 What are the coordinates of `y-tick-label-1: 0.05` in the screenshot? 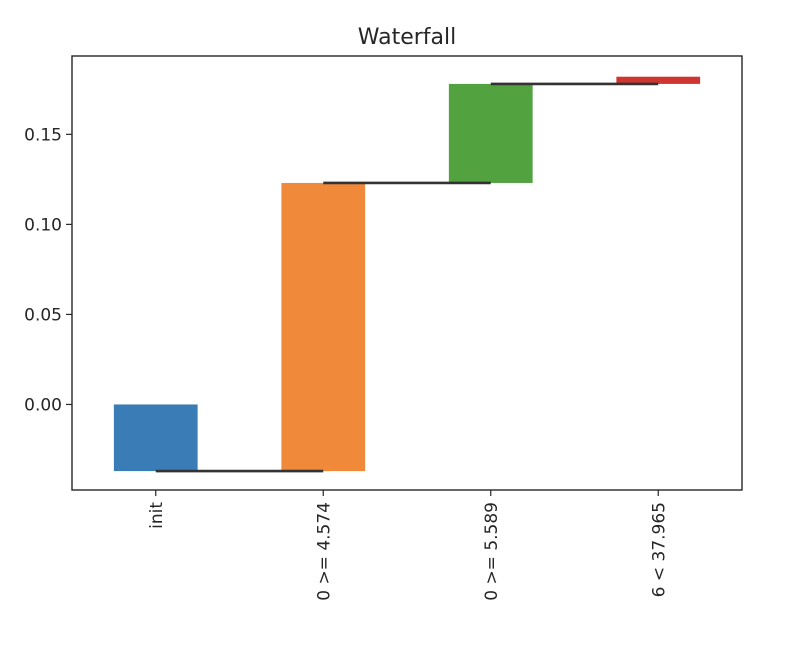 It's located at (43, 315).